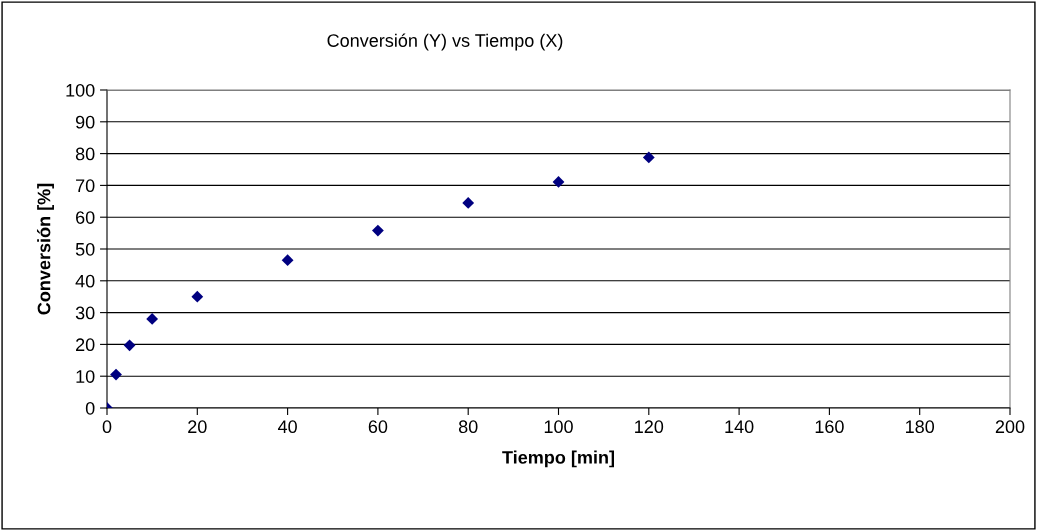  What do you see at coordinates (197, 427) in the screenshot?
I see `x-tick-label: 20` at bounding box center [197, 427].